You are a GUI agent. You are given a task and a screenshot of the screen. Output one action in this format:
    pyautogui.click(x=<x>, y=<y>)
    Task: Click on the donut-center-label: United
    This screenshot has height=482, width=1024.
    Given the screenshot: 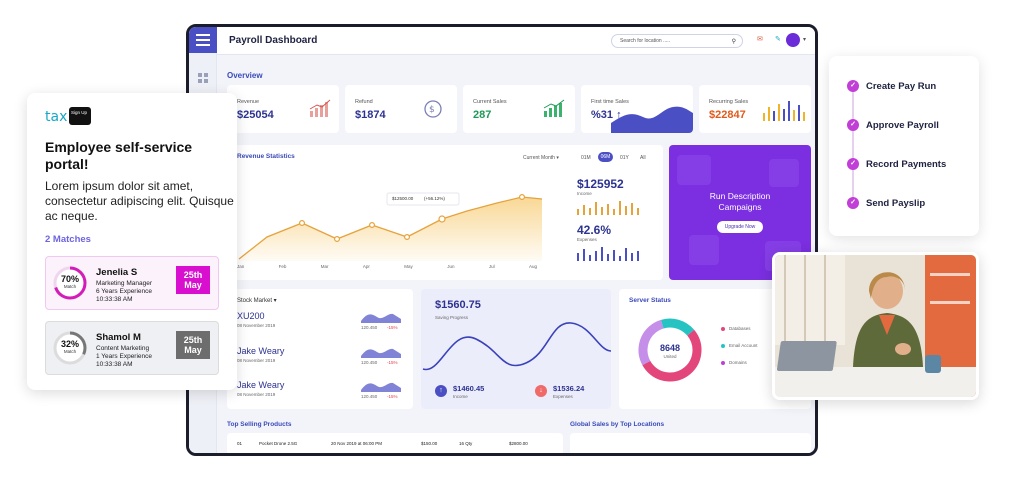 What is the action you would take?
    pyautogui.click(x=670, y=356)
    